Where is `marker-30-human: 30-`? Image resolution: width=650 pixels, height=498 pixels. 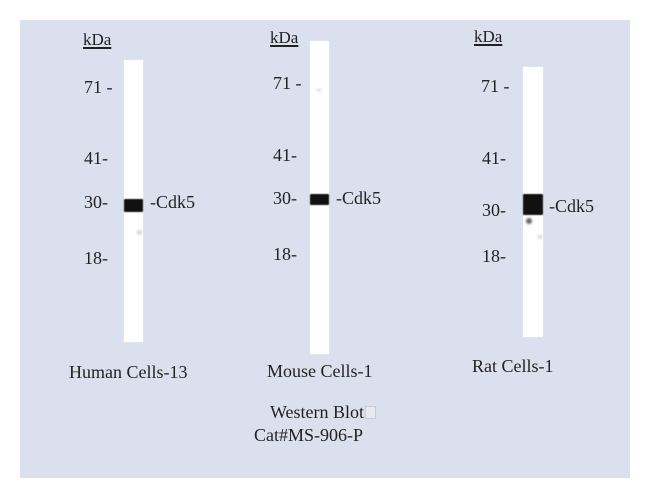 marker-30-human: 30- is located at coordinates (96, 202).